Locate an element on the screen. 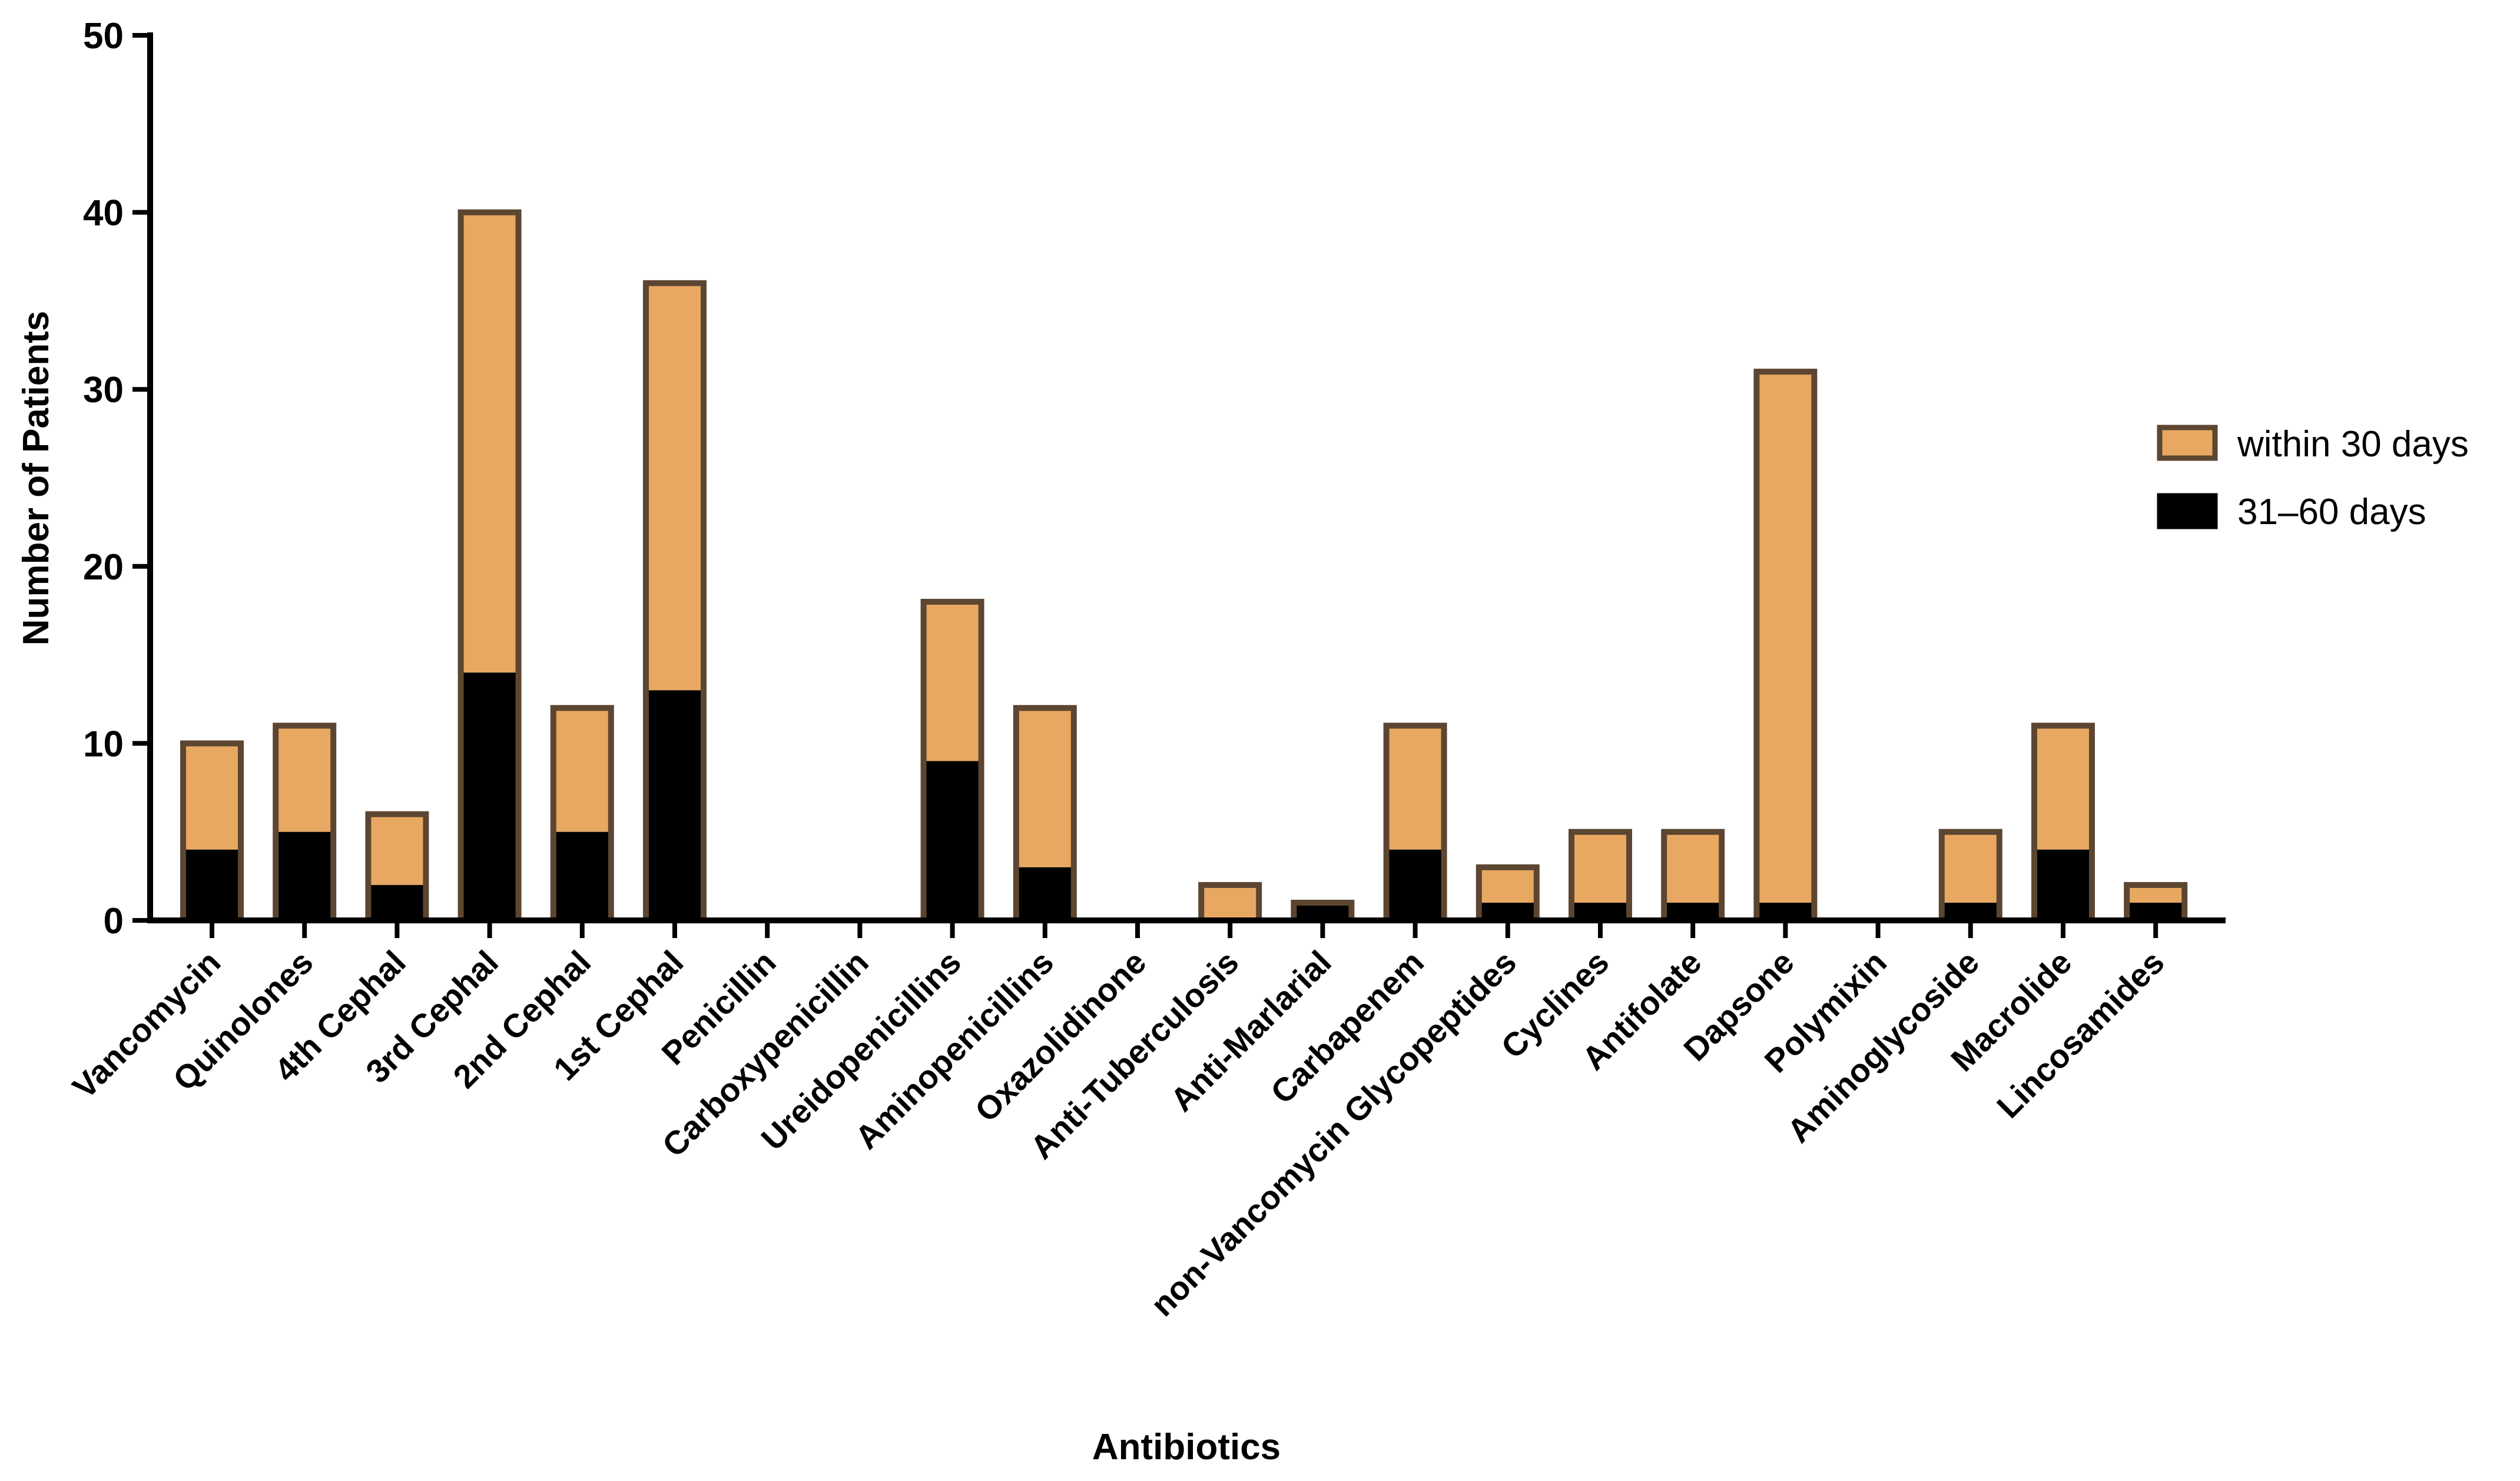  bar-31-60-days-cyclines is located at coordinates (1600, 911).